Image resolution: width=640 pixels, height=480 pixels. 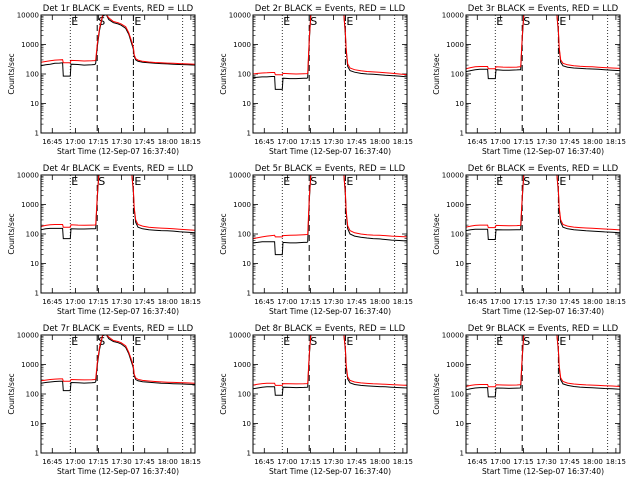 I want to click on panel-title: Det 4r BLACK = Events, RED = LLD, so click(x=118, y=169).